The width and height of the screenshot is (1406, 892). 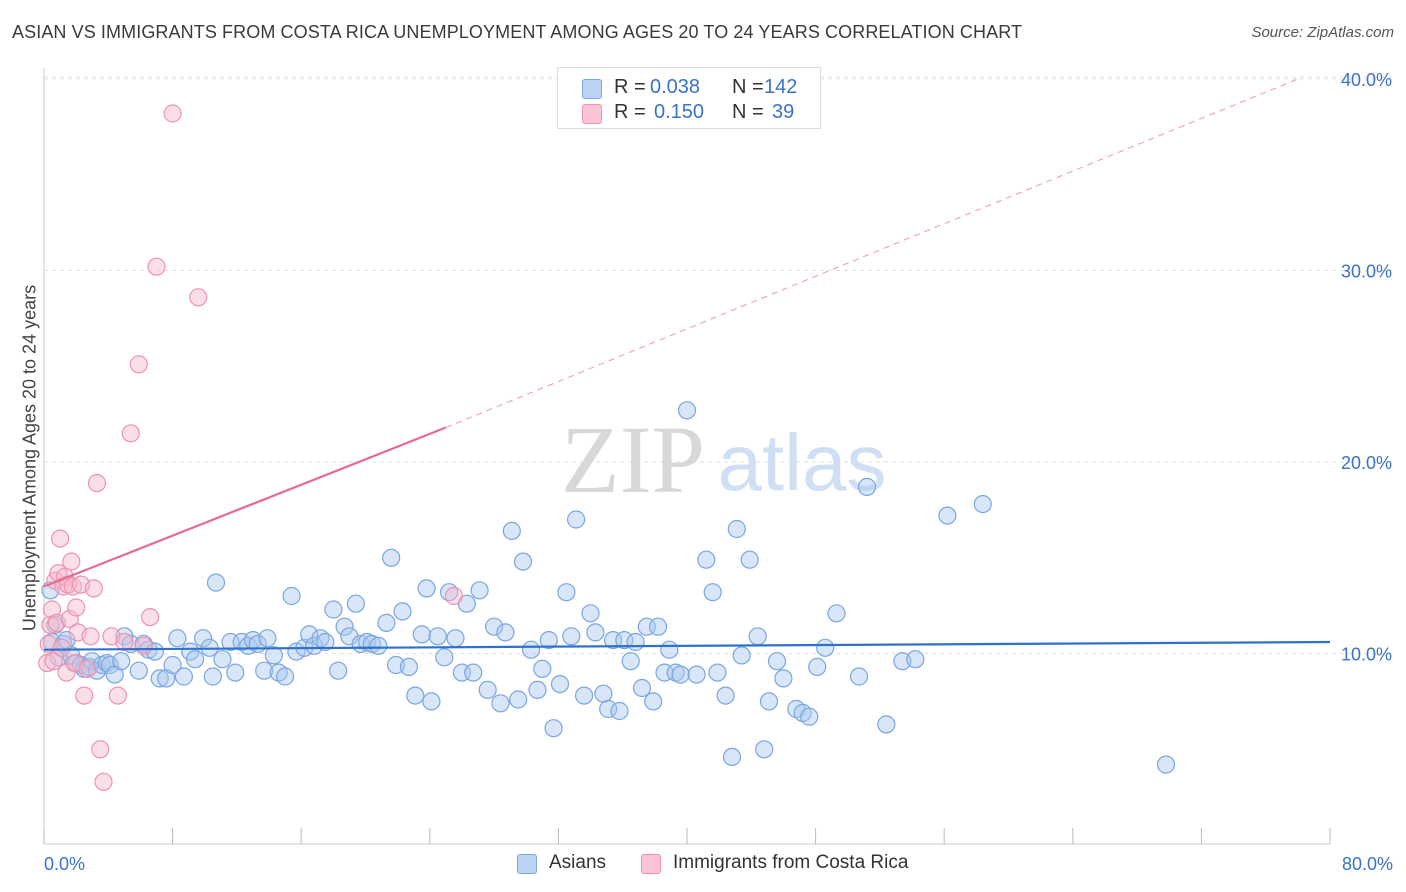 I want to click on y-tick-label: 10.0%, so click(x=1366, y=655).